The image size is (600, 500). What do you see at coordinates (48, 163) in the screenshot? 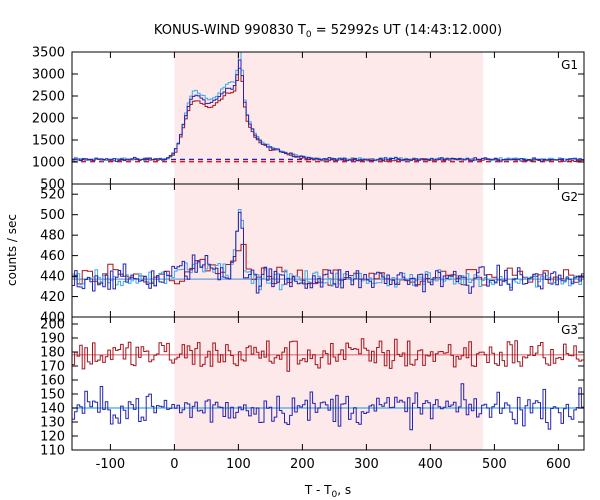
I see `y-tick-label: 1000` at bounding box center [48, 163].